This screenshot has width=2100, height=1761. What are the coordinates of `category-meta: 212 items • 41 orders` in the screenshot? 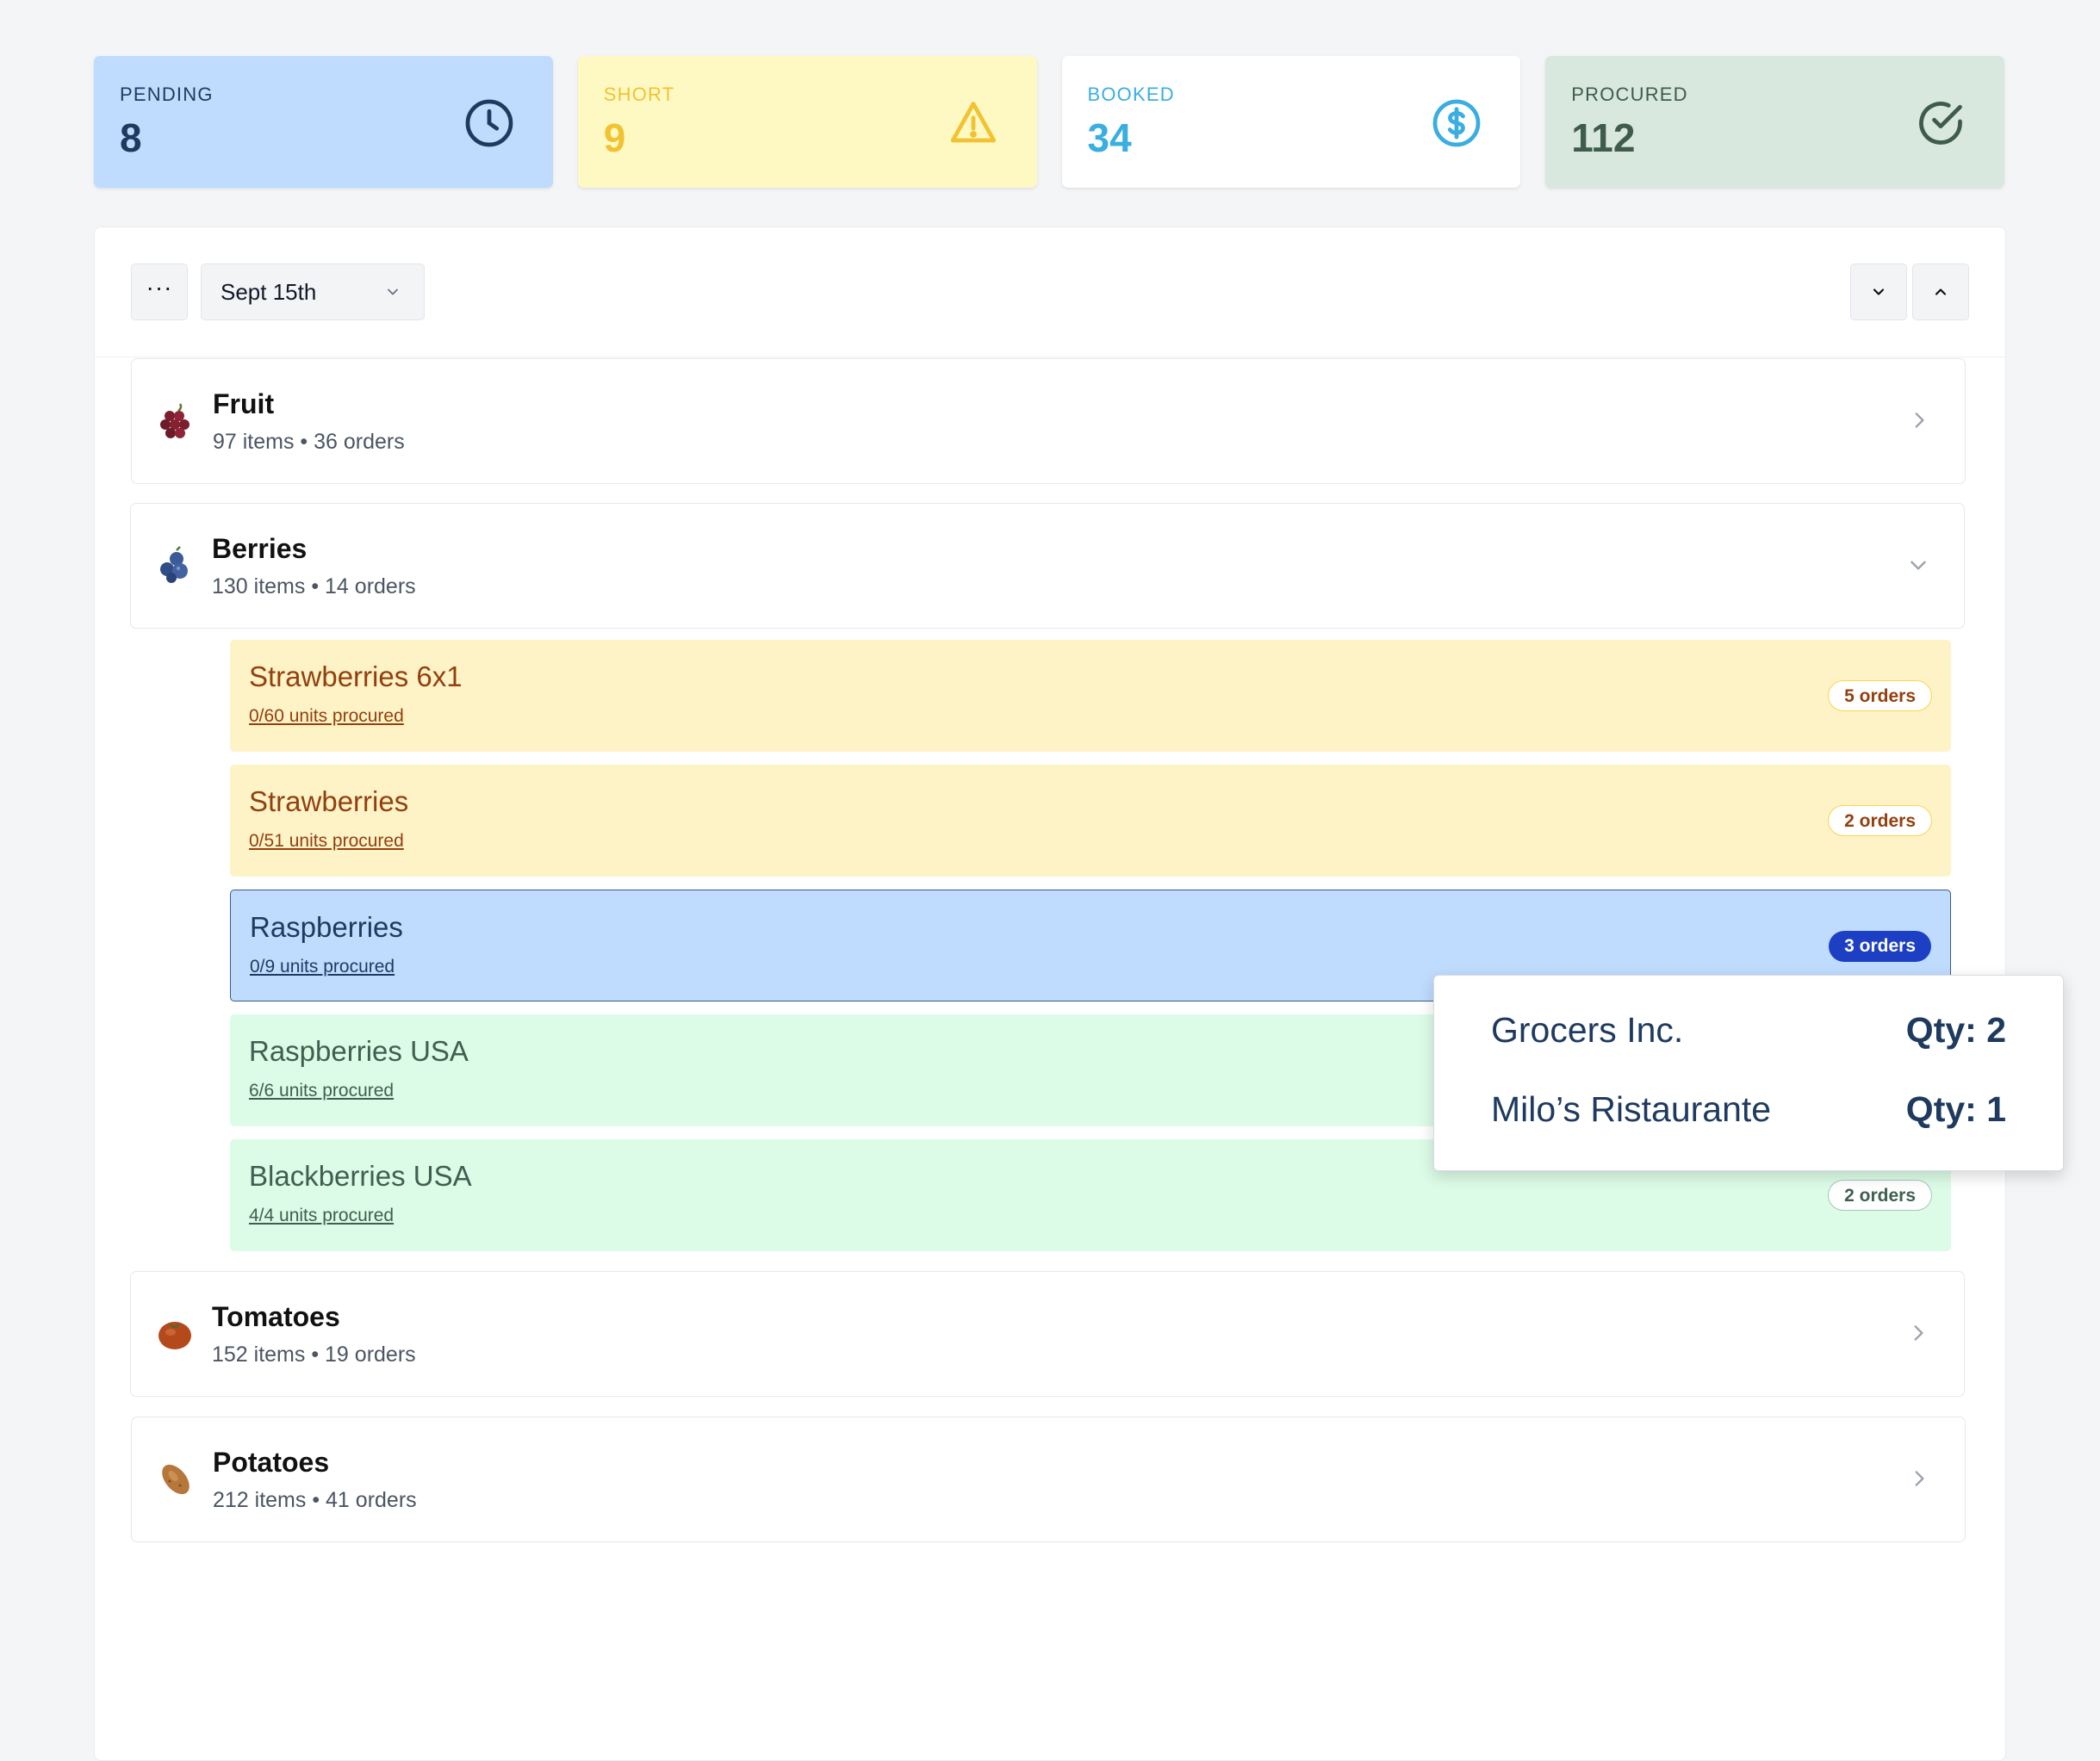 It's located at (315, 1500).